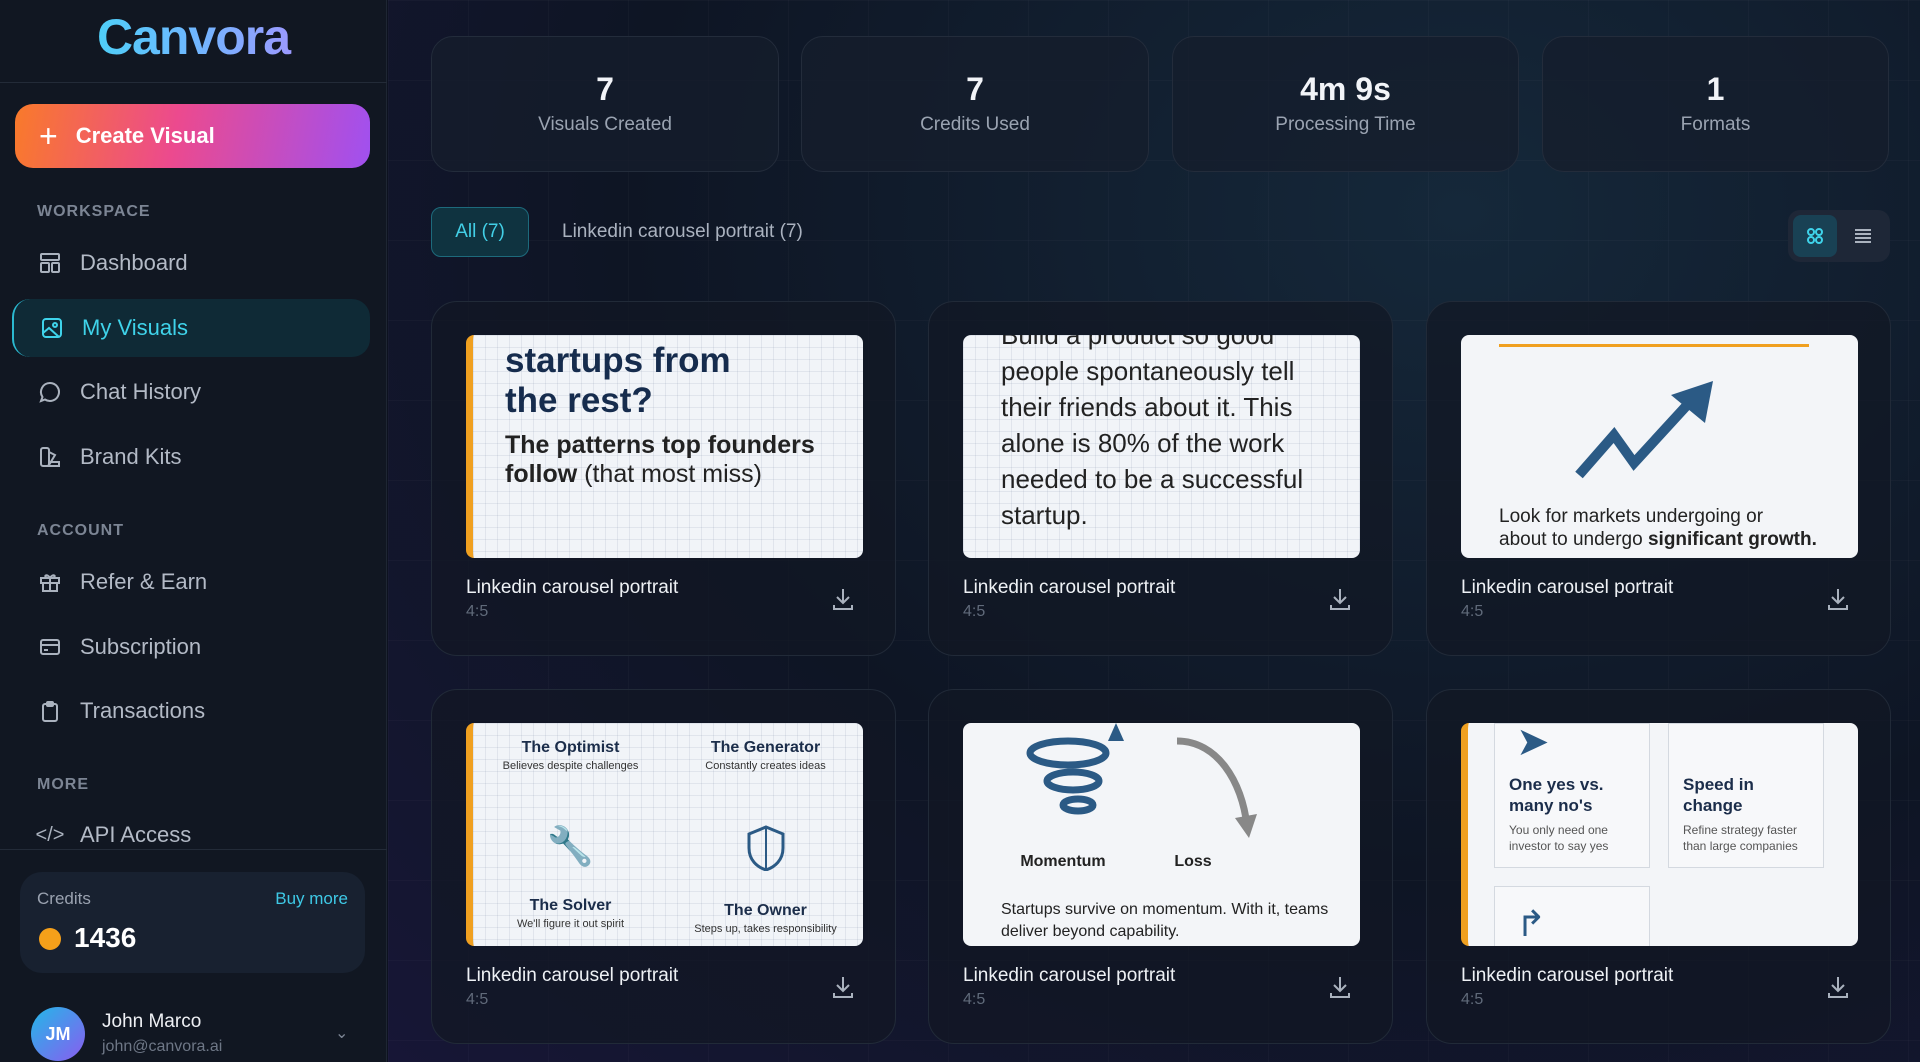 The height and width of the screenshot is (1062, 1920). Describe the element at coordinates (570, 847) in the screenshot. I see `wrench-icon: 🔧` at that location.